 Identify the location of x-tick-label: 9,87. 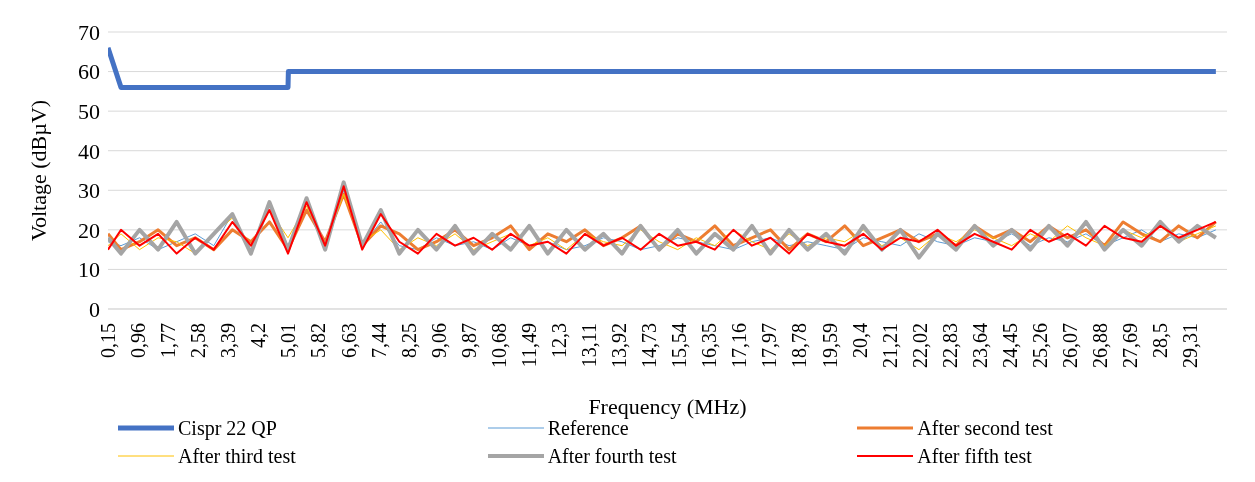
(468, 340).